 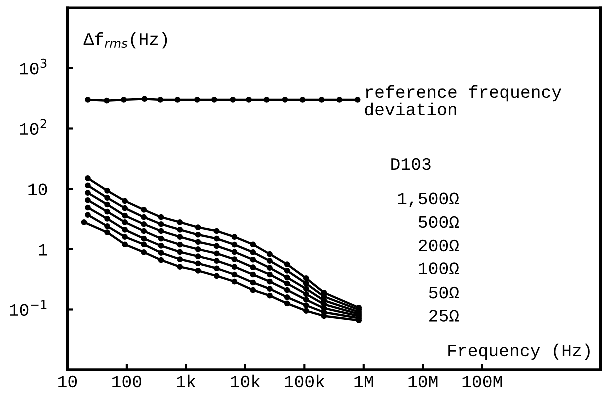 I want to click on y-tick-label: 10, so click(x=38, y=190).